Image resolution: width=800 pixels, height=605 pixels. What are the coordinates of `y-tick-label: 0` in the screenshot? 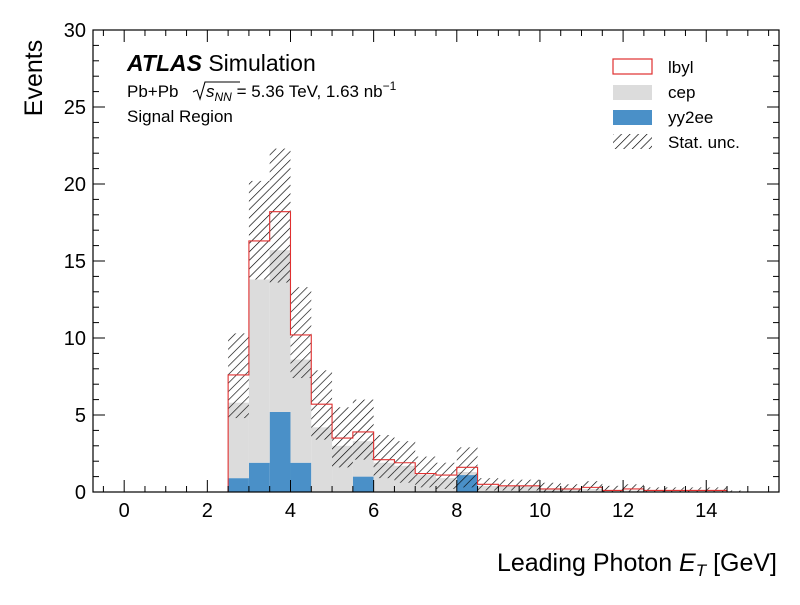 It's located at (80, 493).